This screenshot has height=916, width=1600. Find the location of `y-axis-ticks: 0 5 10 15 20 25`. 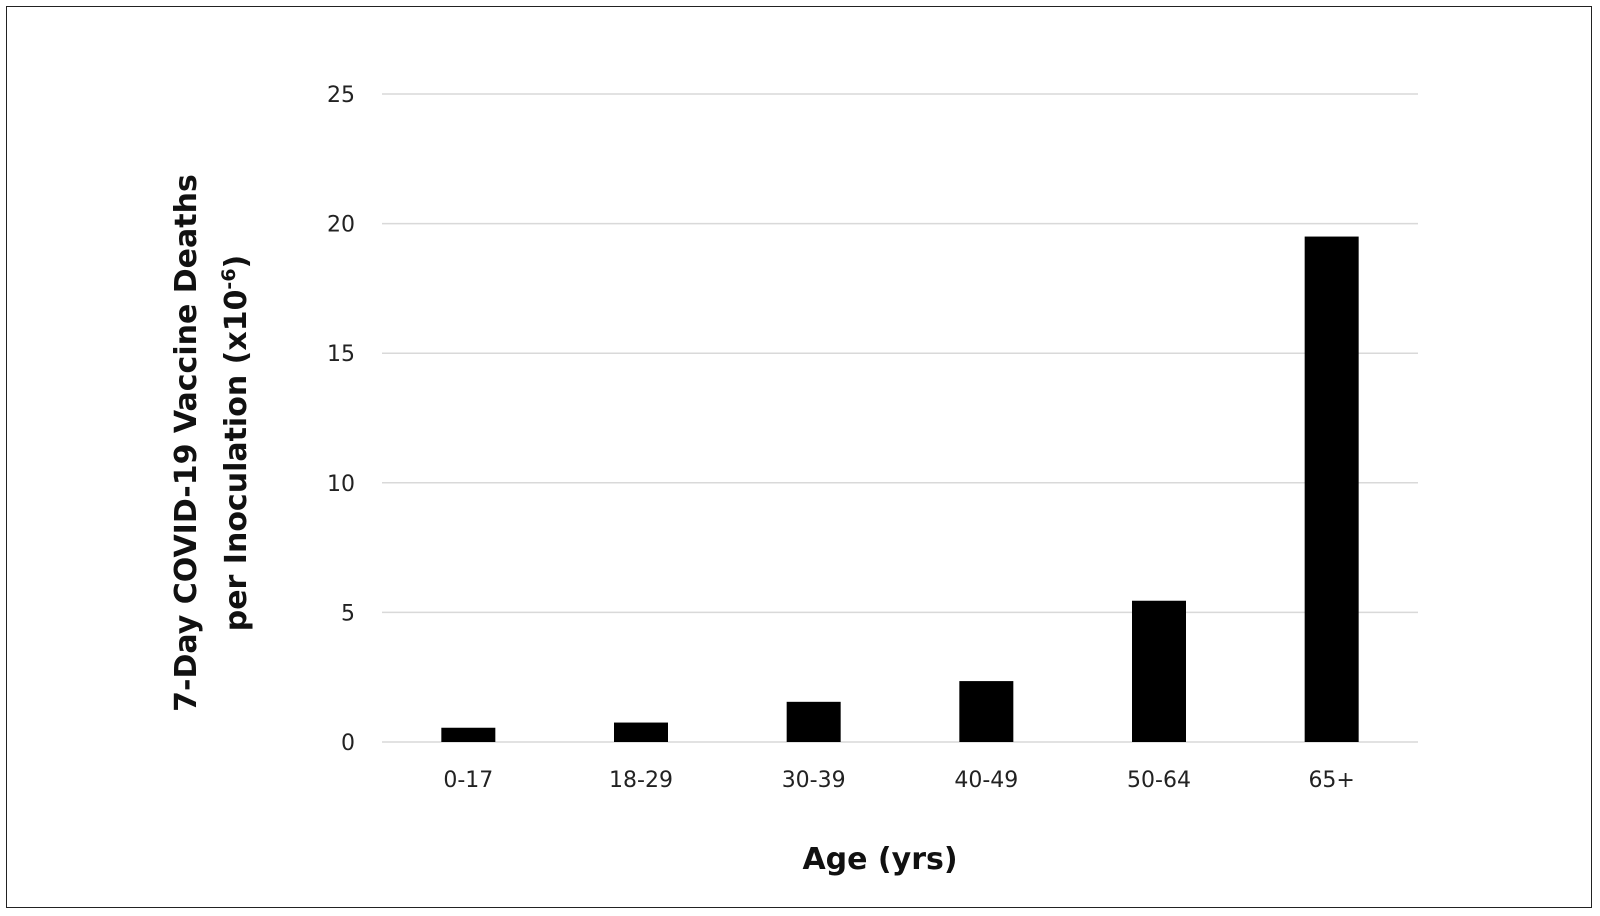

y-axis-ticks: 0 5 10 15 20 25 is located at coordinates (341, 419).